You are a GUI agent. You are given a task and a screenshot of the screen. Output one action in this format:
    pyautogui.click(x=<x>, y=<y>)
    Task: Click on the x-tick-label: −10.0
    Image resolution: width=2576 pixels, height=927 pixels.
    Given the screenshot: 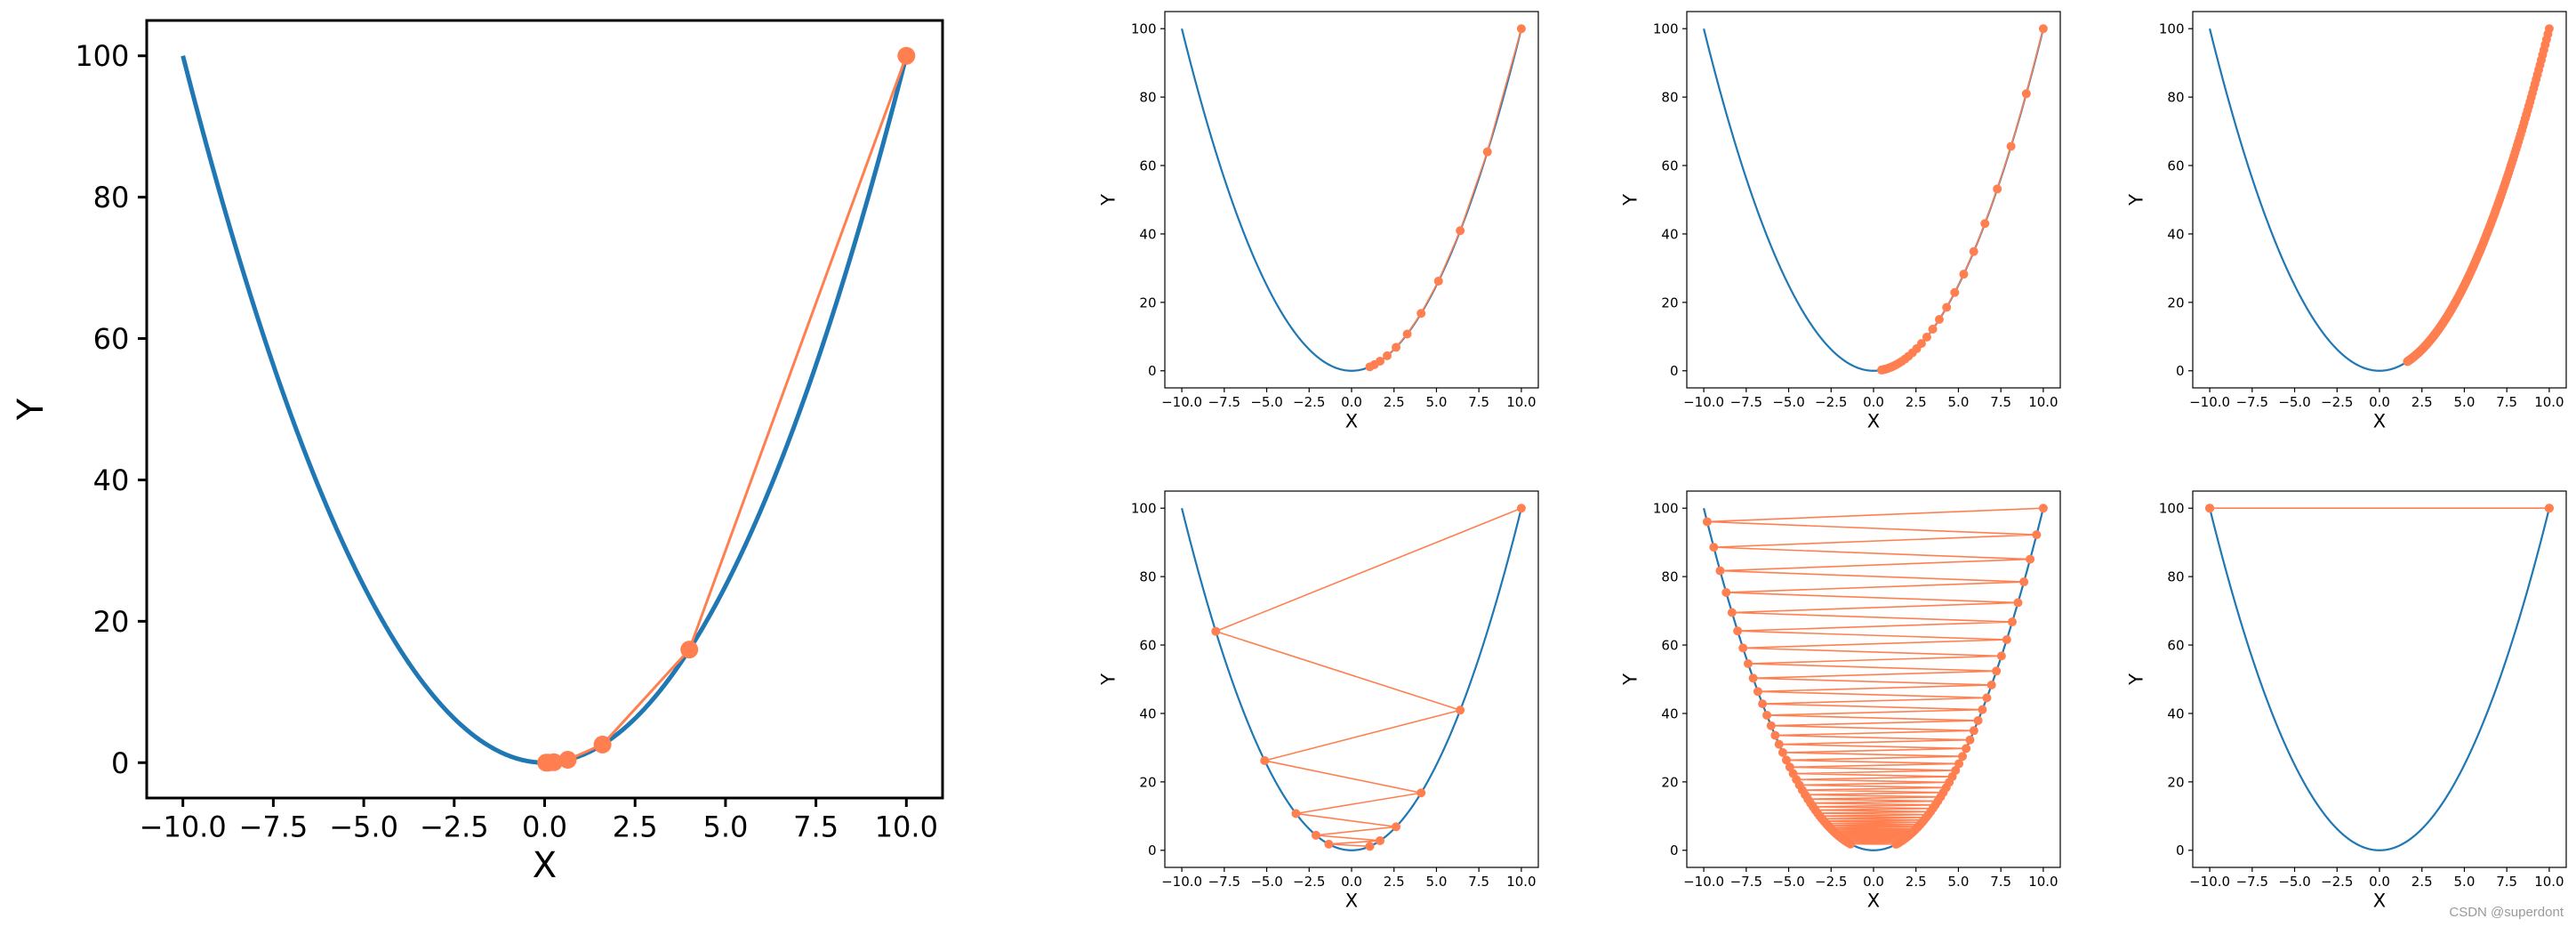 What is the action you would take?
    pyautogui.click(x=183, y=827)
    